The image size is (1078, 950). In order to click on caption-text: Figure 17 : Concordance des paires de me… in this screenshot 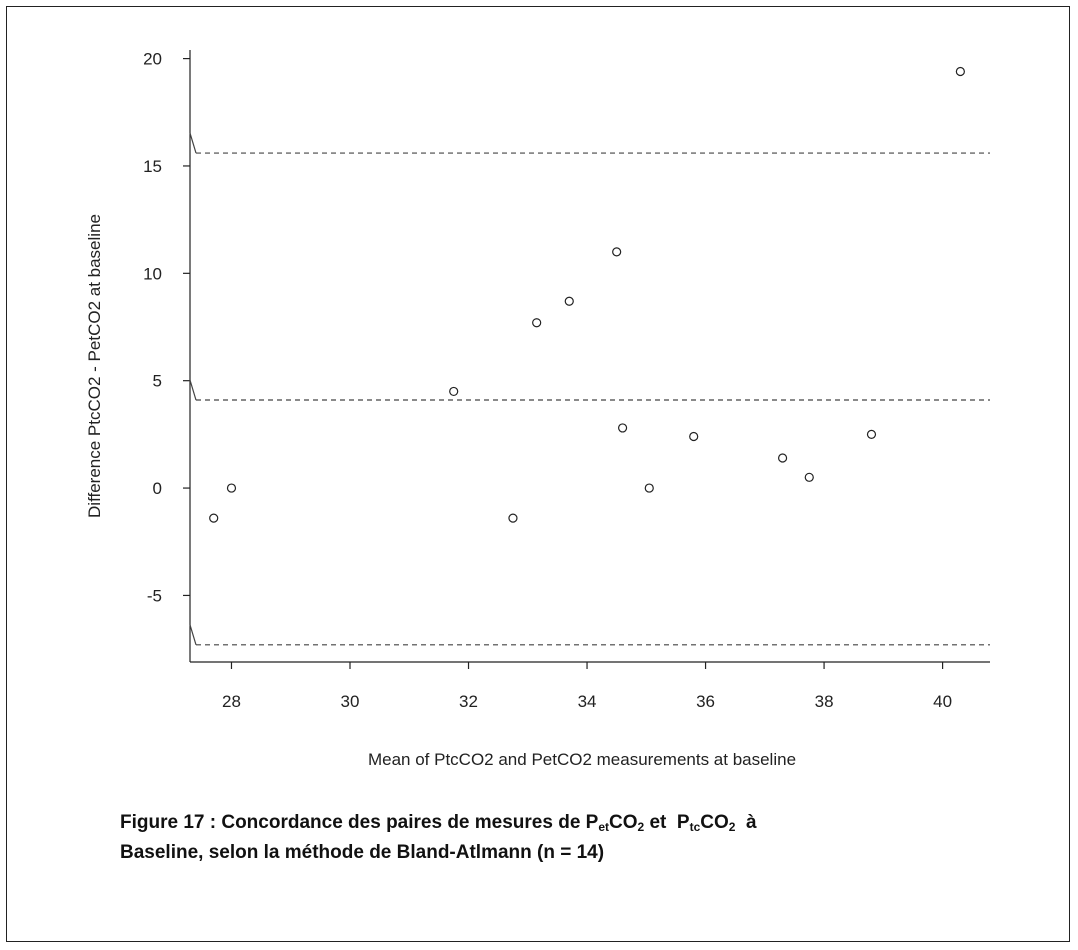, I will do `click(359, 822)`.